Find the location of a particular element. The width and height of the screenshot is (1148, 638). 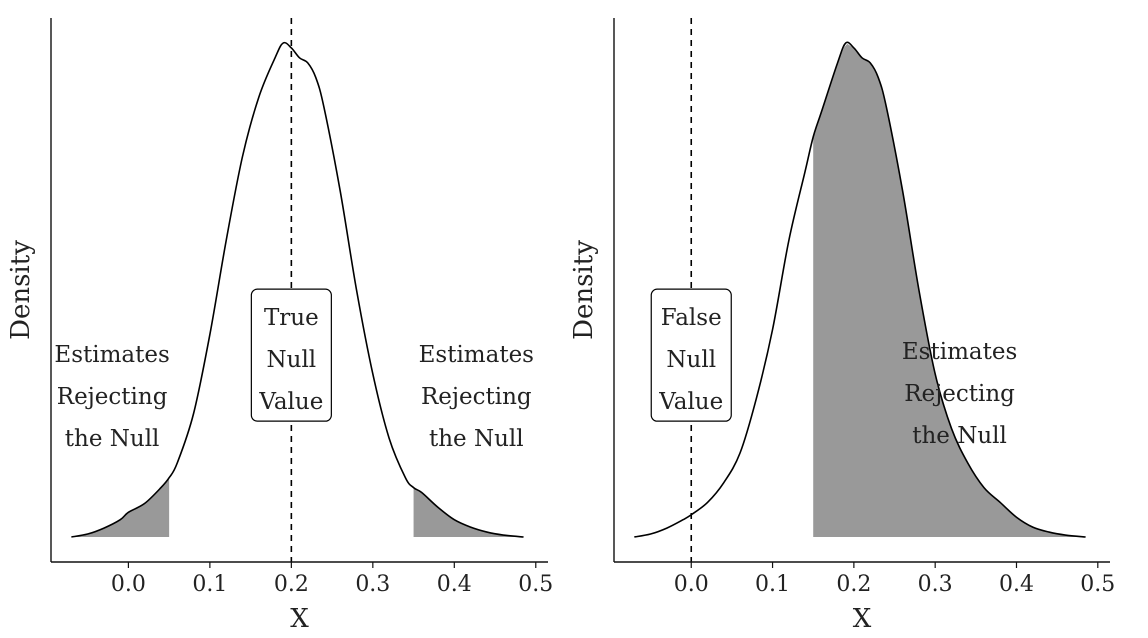

null-value-label: True Null Value is located at coordinates (291, 355).